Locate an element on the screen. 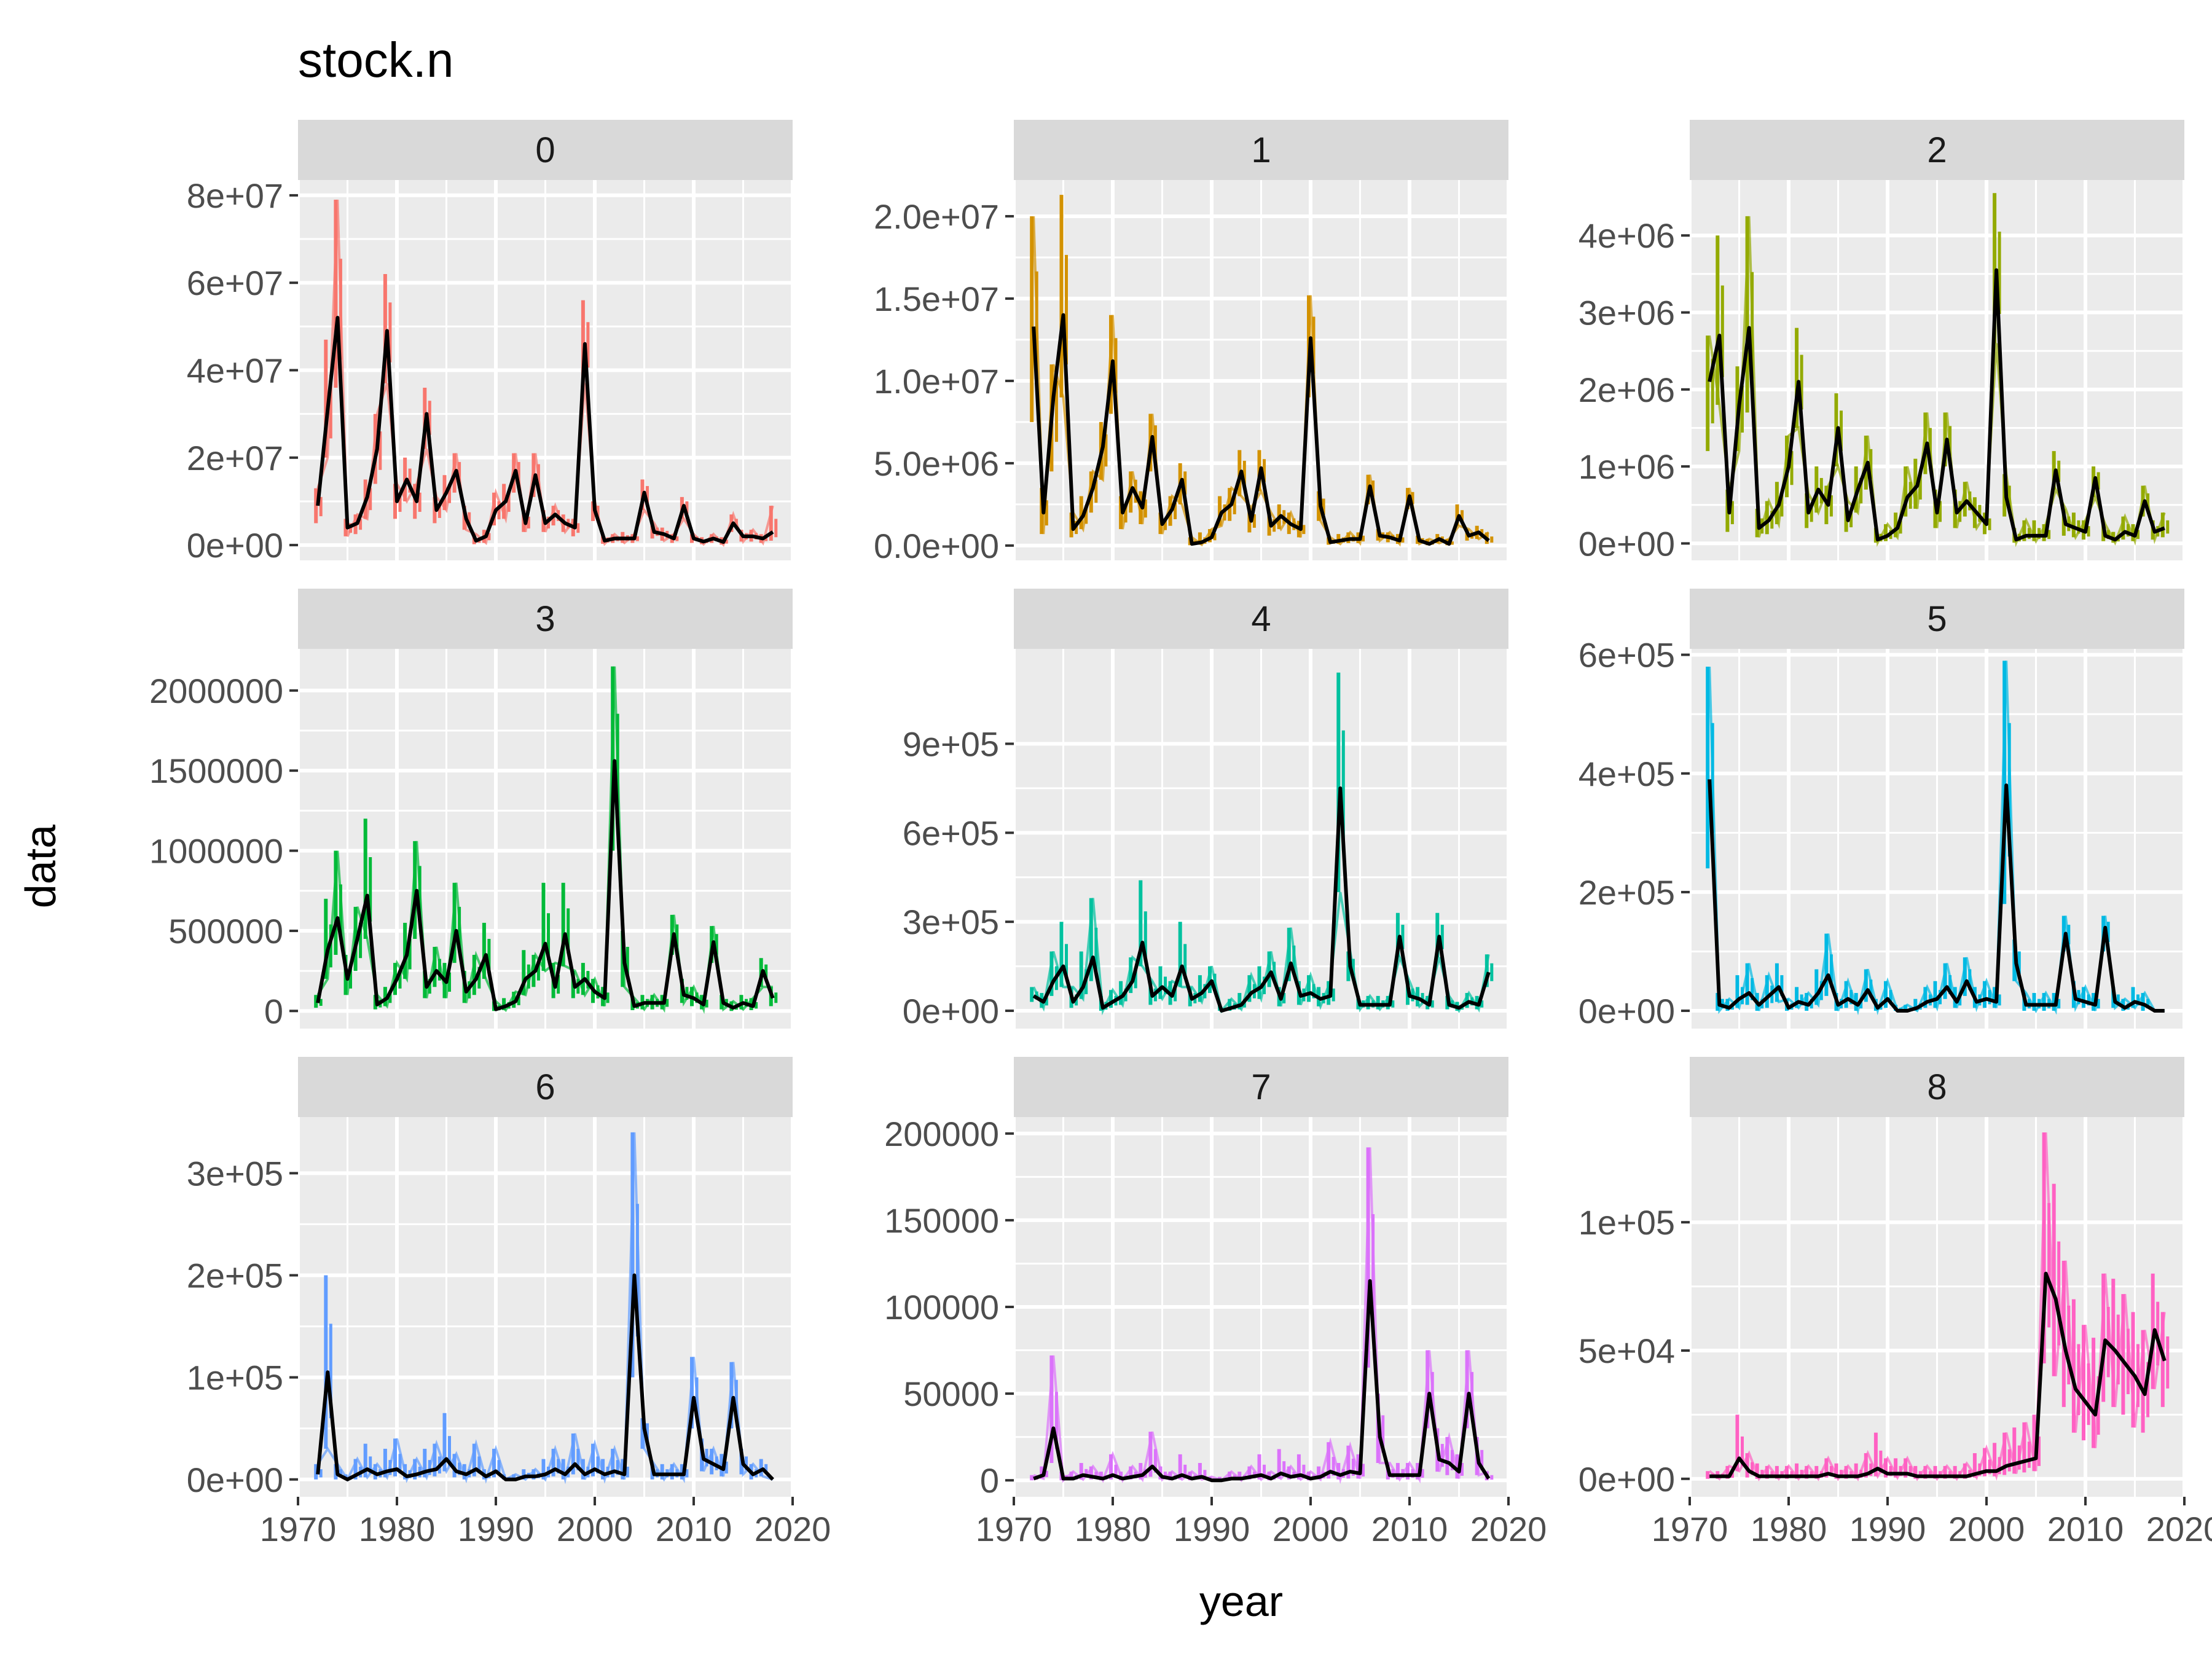  facet-strip-label: 5 is located at coordinates (1937, 619).